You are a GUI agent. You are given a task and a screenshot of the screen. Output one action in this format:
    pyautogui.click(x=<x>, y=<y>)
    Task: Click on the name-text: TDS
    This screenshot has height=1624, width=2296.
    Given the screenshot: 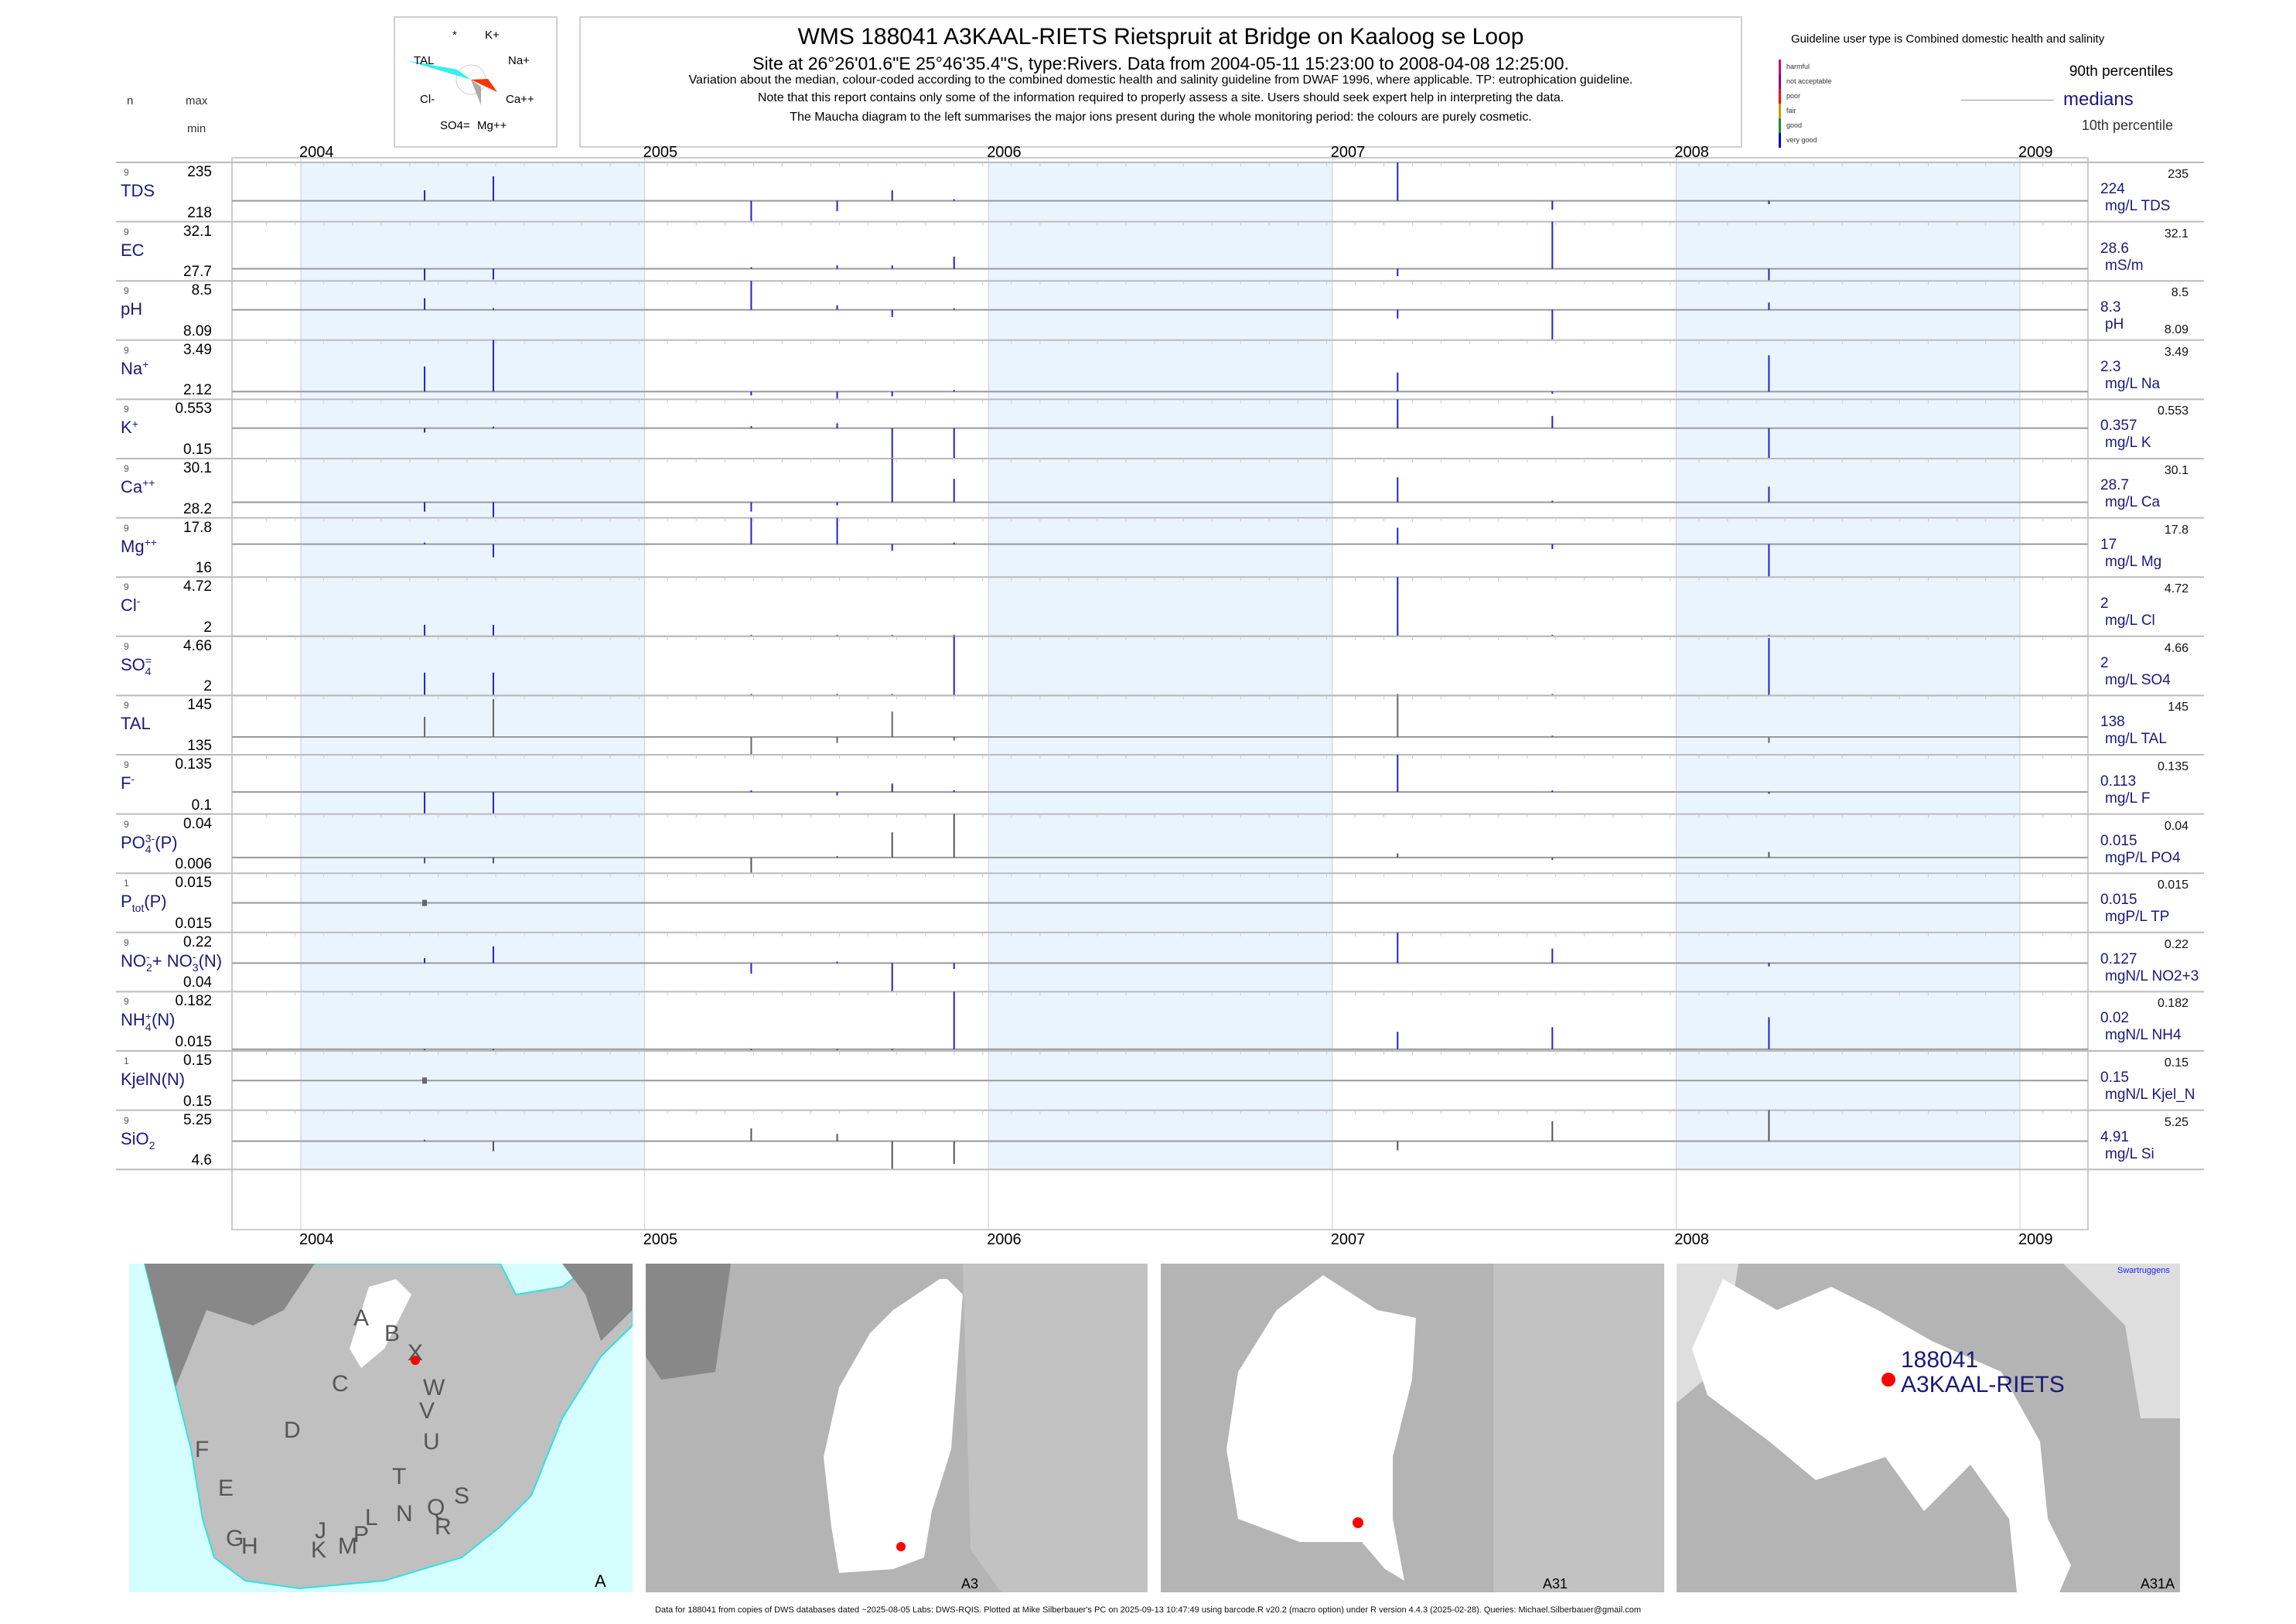 What is the action you would take?
    pyautogui.click(x=138, y=190)
    